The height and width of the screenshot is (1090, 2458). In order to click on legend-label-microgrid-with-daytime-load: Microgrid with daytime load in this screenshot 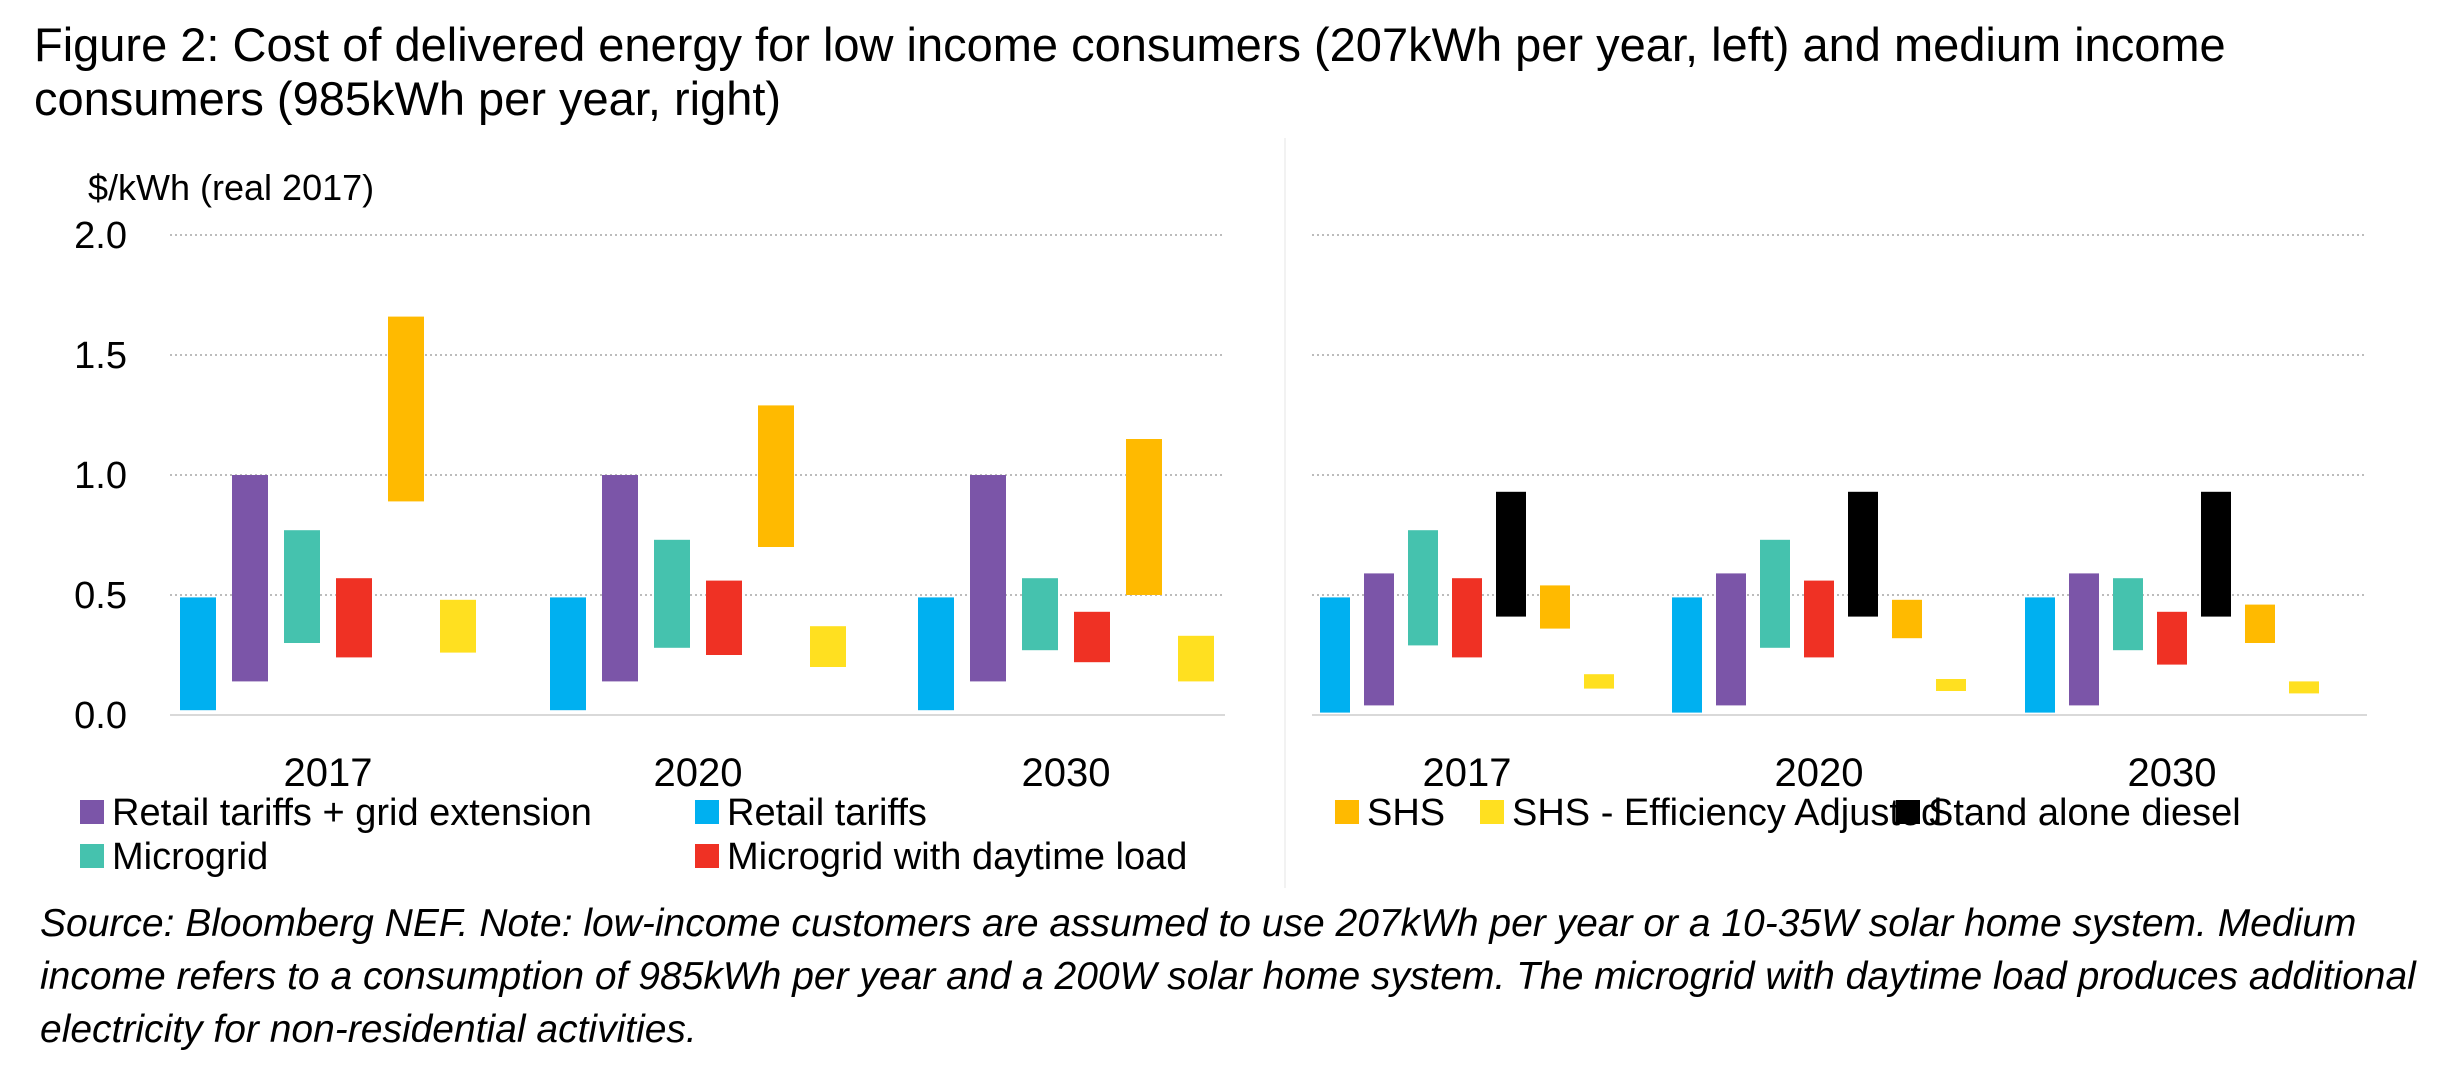, I will do `click(957, 857)`.